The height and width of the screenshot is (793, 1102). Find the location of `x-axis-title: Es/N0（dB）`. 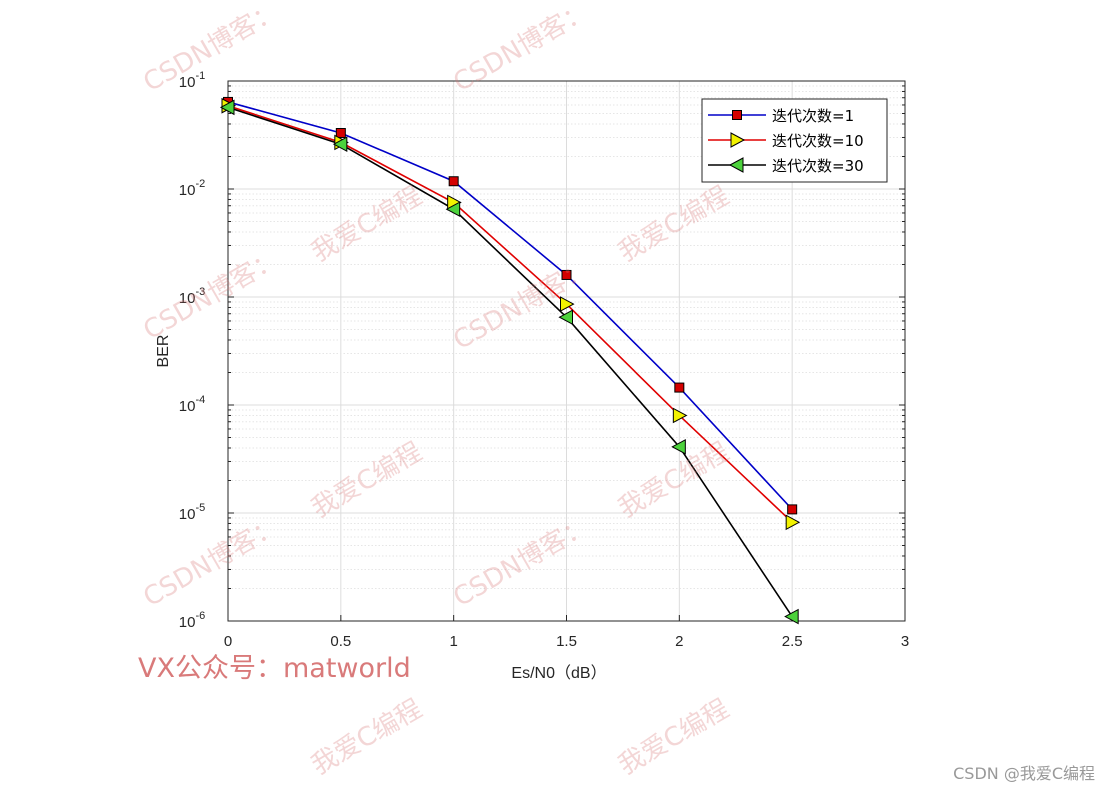

x-axis-title: Es/N0（dB） is located at coordinates (558, 673).